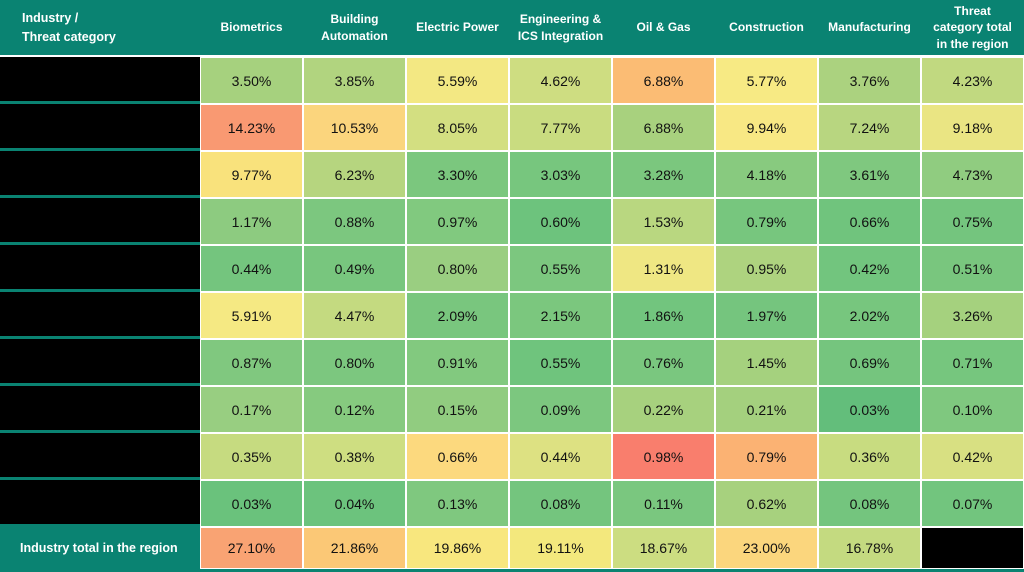 The height and width of the screenshot is (572, 1024). What do you see at coordinates (766, 315) in the screenshot?
I see `heatmap-cell: 1.97%` at bounding box center [766, 315].